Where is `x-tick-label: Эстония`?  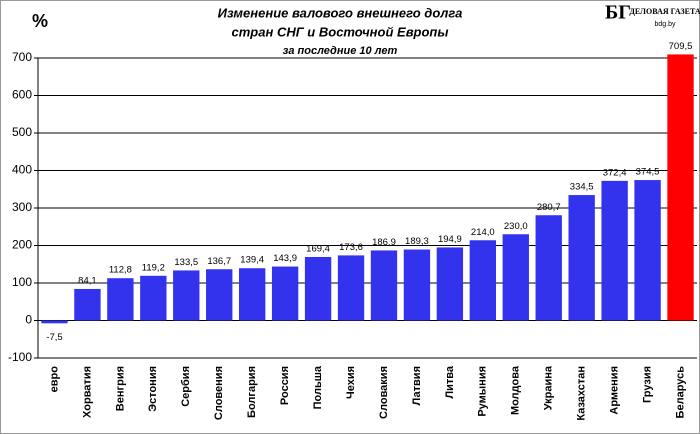 x-tick-label: Эстония is located at coordinates (153, 389).